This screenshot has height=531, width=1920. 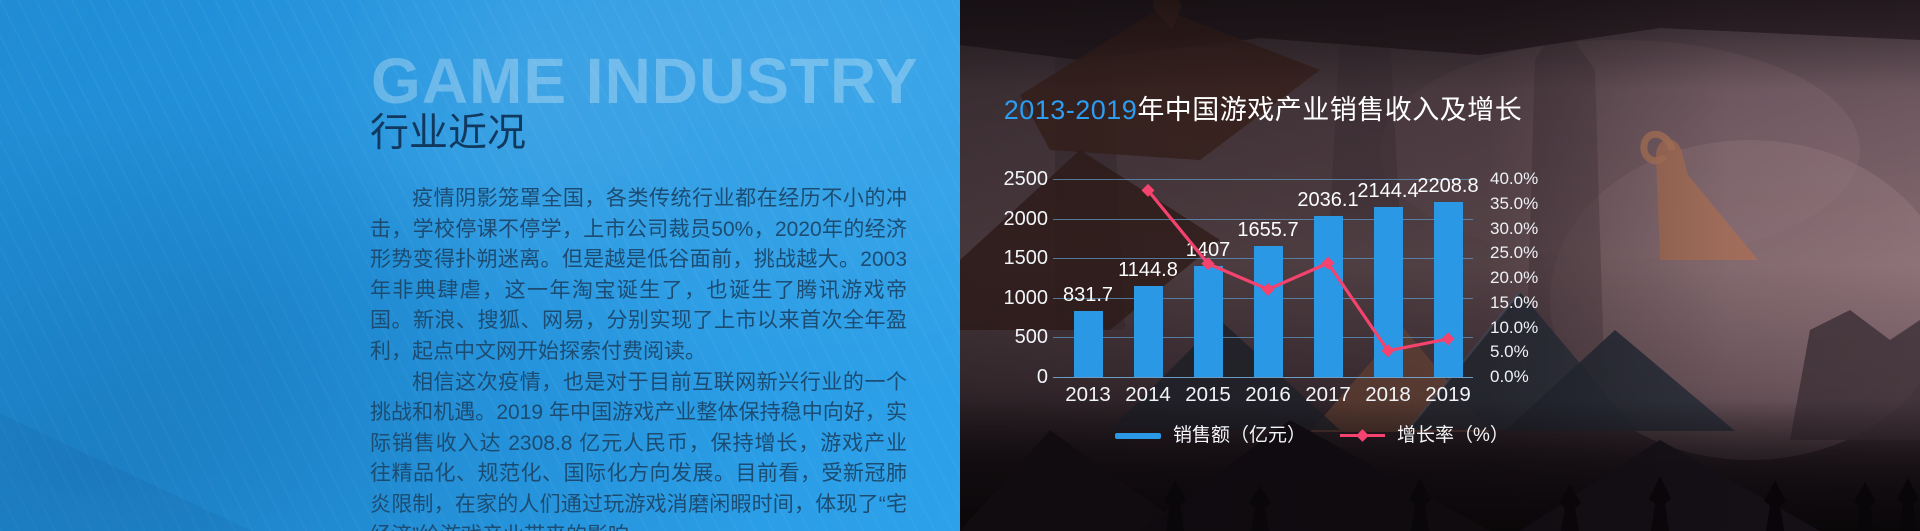 I want to click on left-axis-tick-1000: 1000, so click(x=1026, y=297).